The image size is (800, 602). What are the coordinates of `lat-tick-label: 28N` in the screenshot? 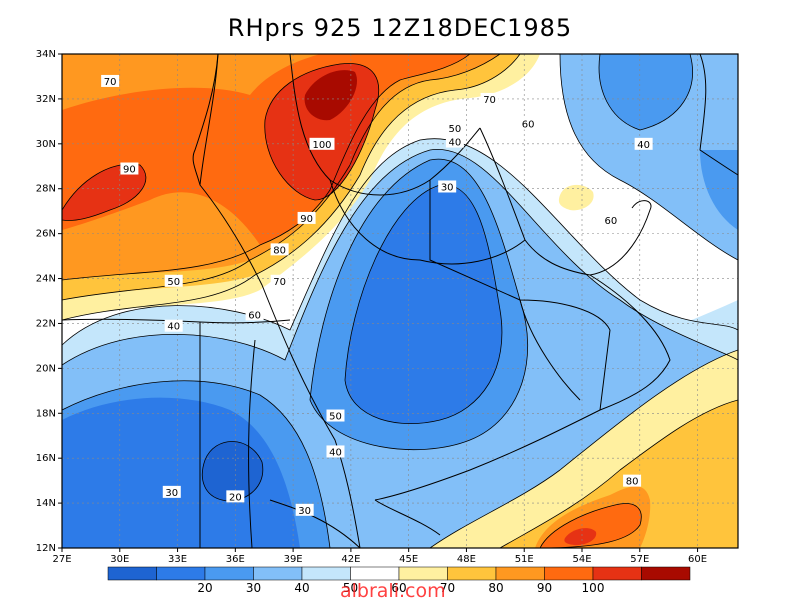 It's located at (46, 189).